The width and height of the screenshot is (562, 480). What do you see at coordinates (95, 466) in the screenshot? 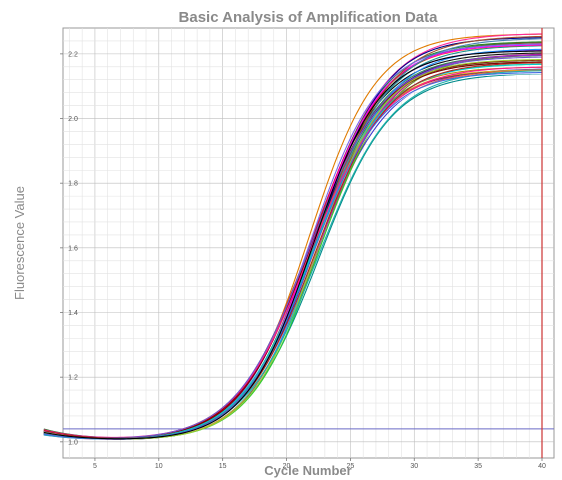
I see `x-tick-label: 5` at bounding box center [95, 466].